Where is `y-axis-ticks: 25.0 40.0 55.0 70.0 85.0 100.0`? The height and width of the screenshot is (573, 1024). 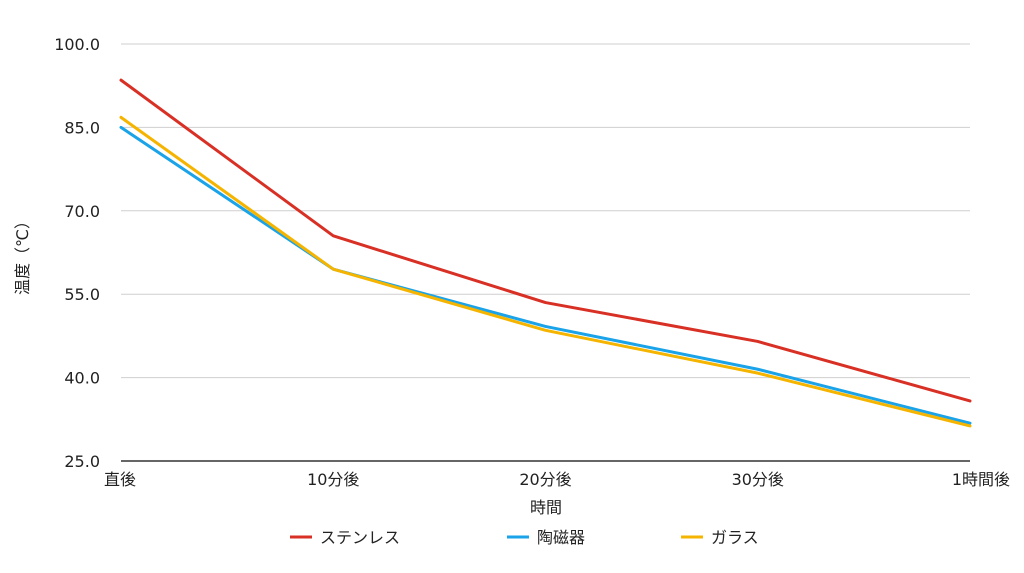 y-axis-ticks: 25.0 40.0 55.0 70.0 85.0 100.0 is located at coordinates (77, 253).